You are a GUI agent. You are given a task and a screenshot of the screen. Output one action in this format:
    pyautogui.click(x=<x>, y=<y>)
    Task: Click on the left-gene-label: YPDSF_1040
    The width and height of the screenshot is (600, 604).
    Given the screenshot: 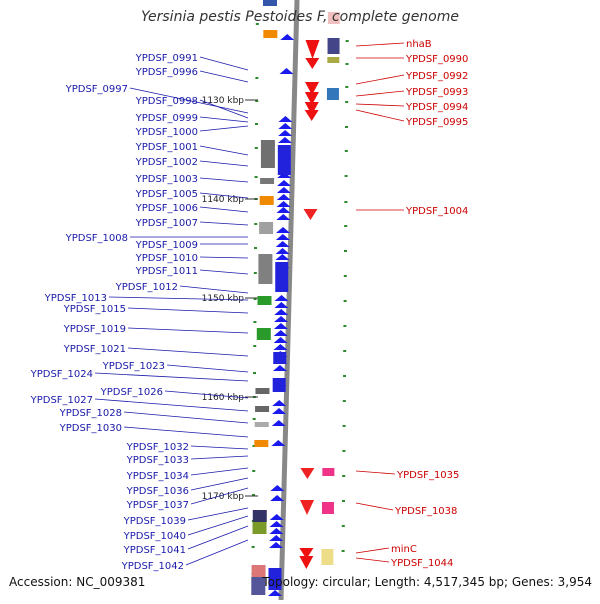 What is the action you would take?
    pyautogui.click(x=154, y=536)
    